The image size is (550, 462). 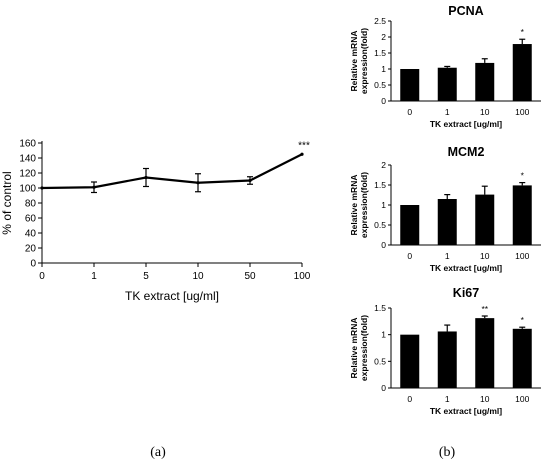 What do you see at coordinates (466, 293) in the screenshot?
I see `bar-chart-title: Ki67` at bounding box center [466, 293].